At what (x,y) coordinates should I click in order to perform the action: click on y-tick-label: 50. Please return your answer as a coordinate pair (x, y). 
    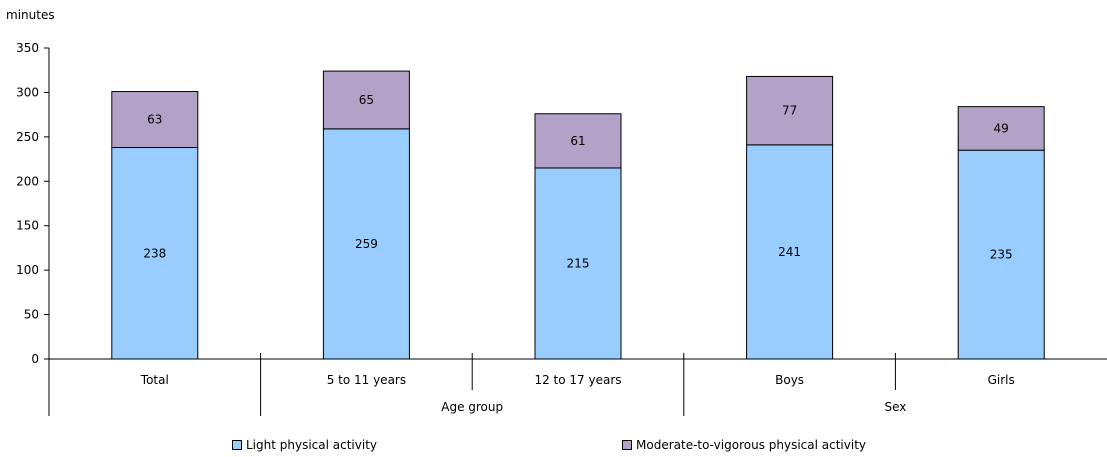
    Looking at the image, I should click on (31, 315).